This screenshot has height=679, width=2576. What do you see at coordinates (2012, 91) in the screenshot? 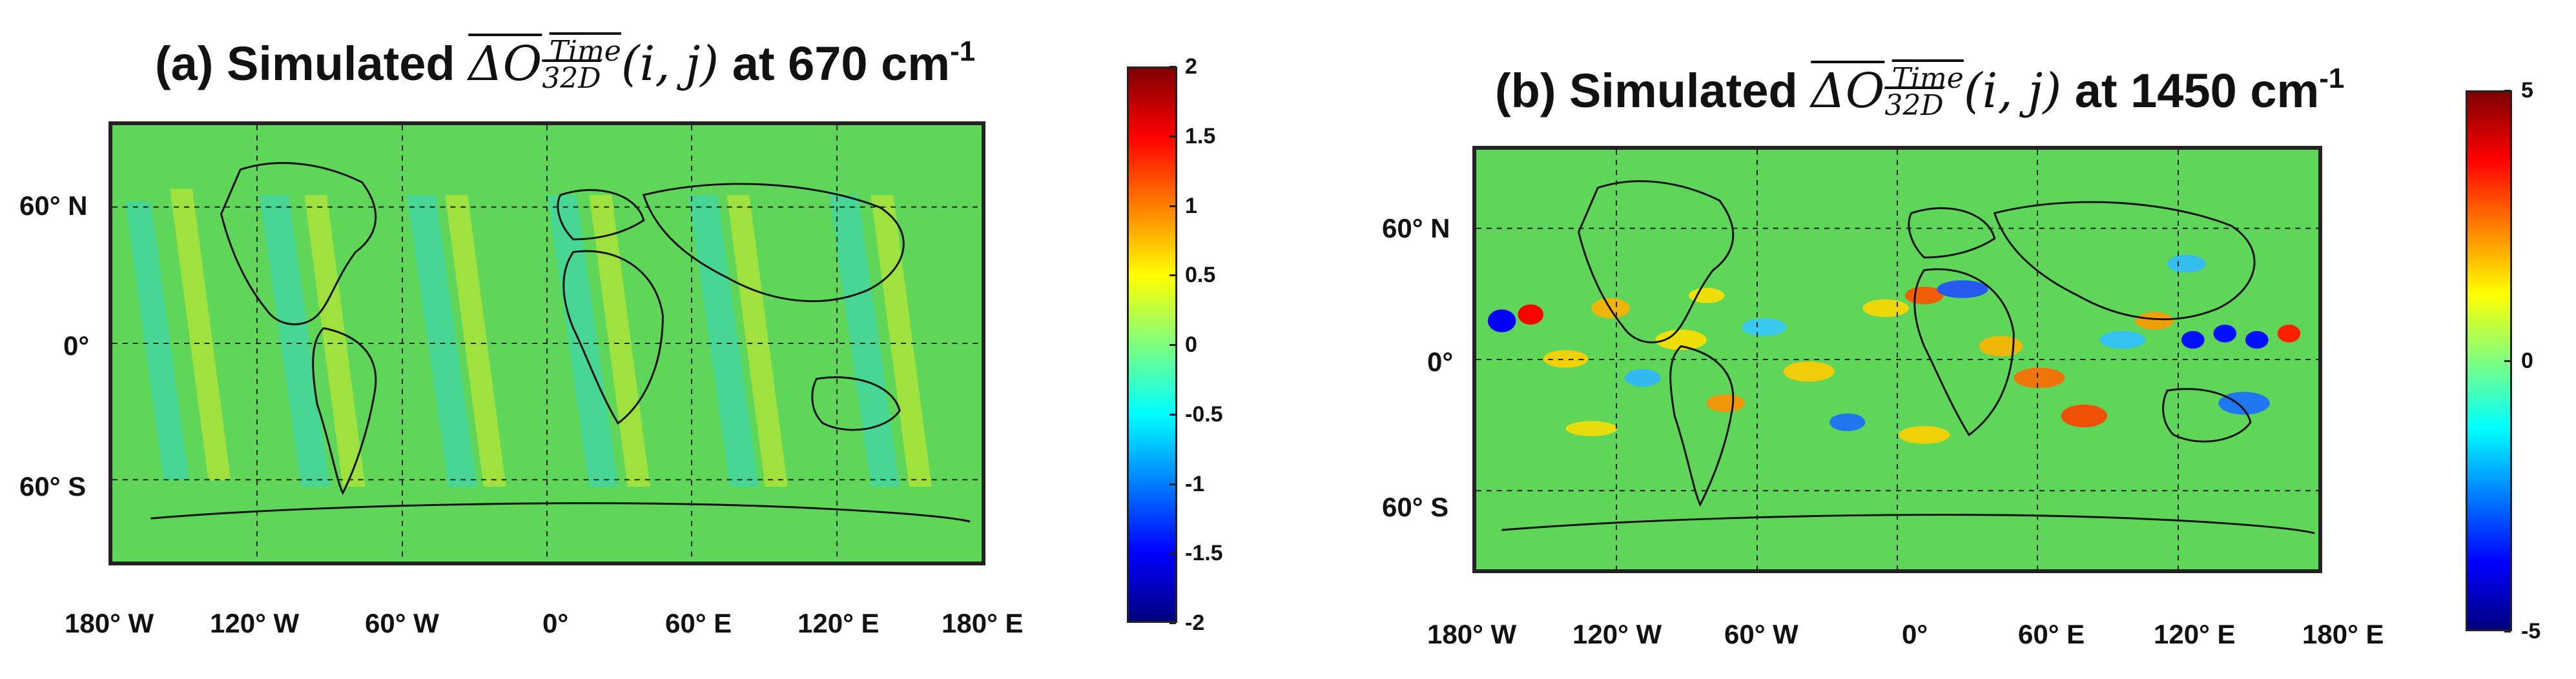
I see `panel-b-title-args: (i, j)` at bounding box center [2012, 91].